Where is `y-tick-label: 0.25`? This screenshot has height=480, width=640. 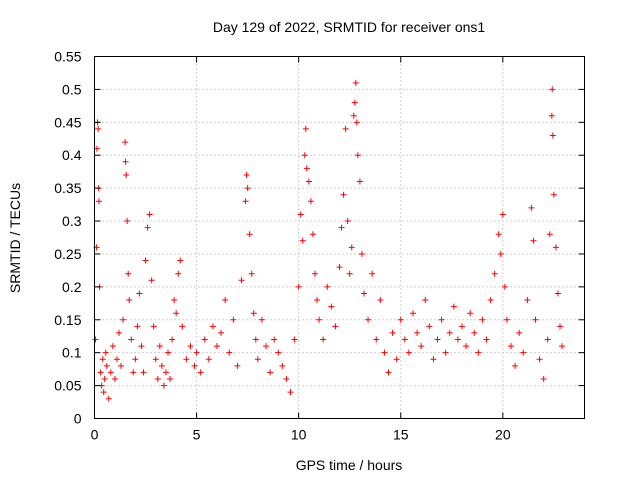 y-tick-label: 0.25 is located at coordinates (67, 254).